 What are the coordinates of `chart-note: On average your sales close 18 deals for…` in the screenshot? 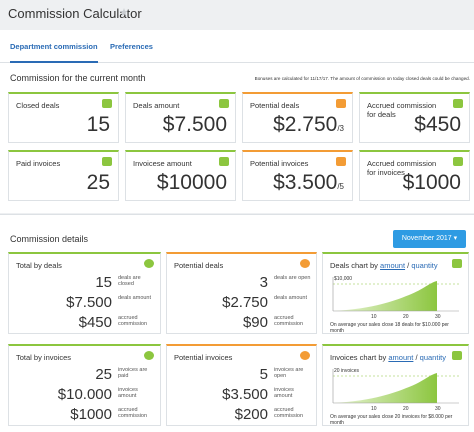 It's located at (389, 328).